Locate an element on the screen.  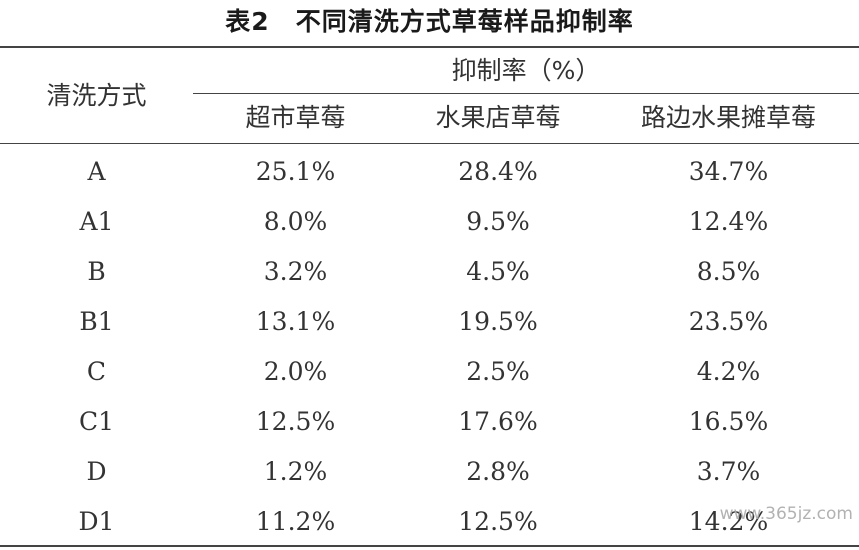
value-cell: 14.2% is located at coordinates (728, 521).